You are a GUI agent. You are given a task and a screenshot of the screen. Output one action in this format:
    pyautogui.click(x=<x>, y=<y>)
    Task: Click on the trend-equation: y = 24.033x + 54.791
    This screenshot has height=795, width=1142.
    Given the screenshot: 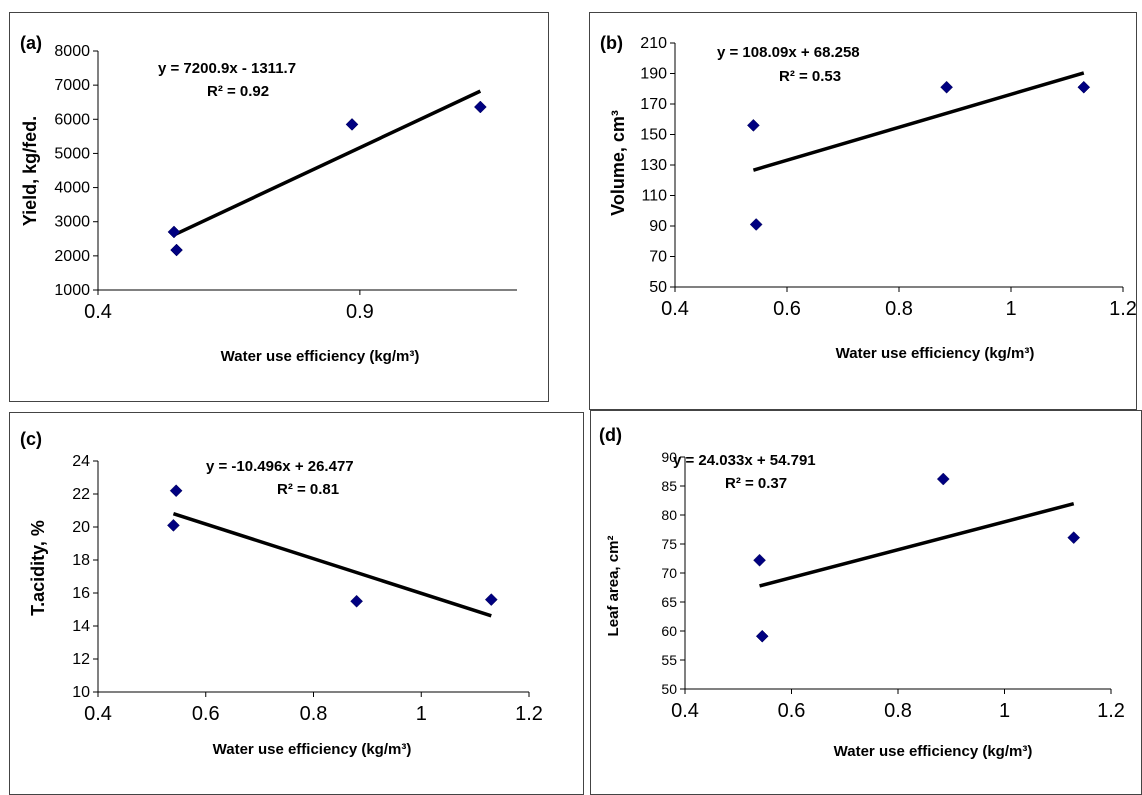 What is the action you would take?
    pyautogui.click(x=744, y=460)
    